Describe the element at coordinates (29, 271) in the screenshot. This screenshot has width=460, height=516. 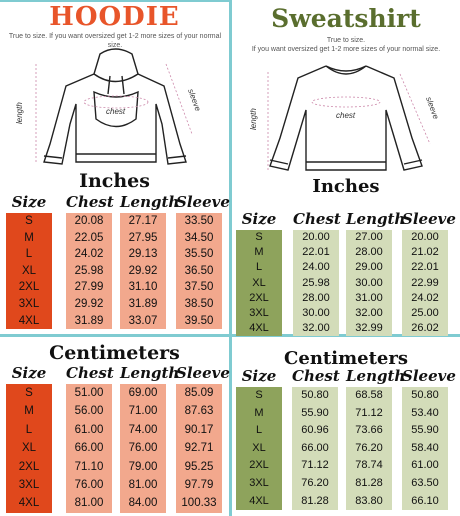
I see `left-inches-column-size: S M L XL 2XL 3XL 4XL` at that location.